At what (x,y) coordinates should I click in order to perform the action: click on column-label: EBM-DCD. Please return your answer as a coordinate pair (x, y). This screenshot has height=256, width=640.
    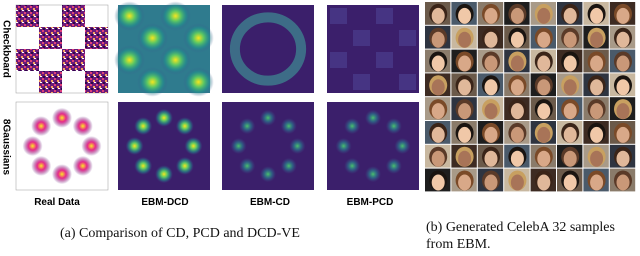
    Looking at the image, I should click on (164, 202).